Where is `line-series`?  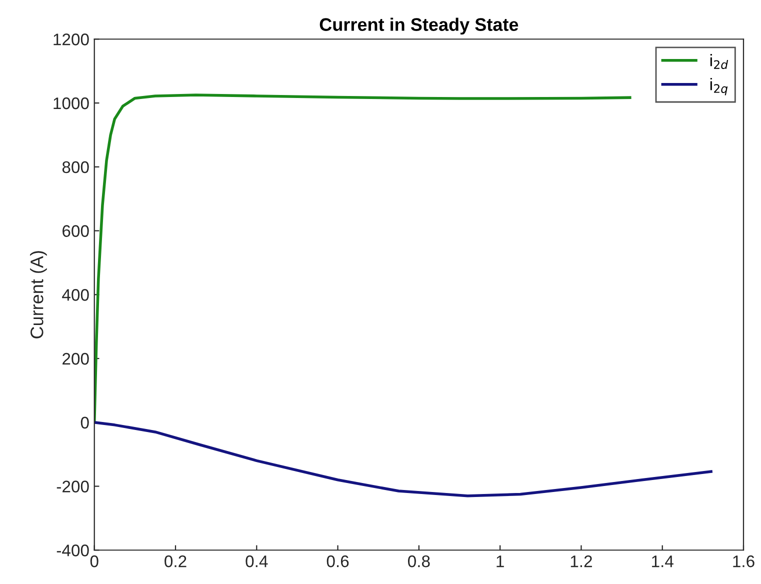
line-series is located at coordinates (403, 459).